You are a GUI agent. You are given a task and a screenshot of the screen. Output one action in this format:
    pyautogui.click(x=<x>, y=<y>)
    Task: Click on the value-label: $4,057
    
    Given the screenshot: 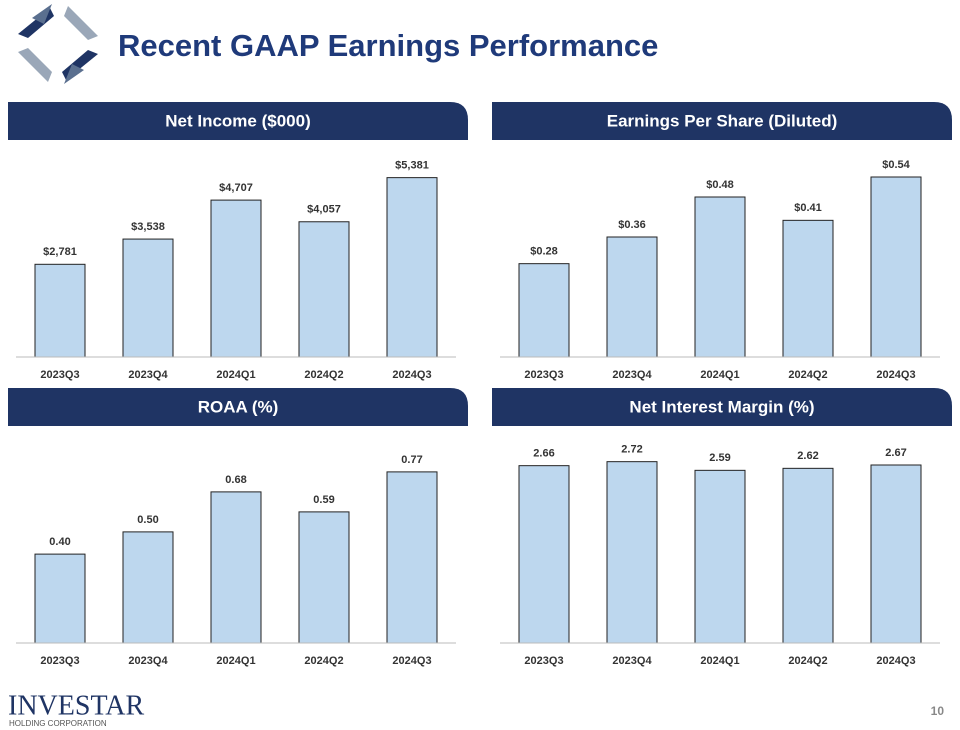 What is the action you would take?
    pyautogui.click(x=324, y=210)
    